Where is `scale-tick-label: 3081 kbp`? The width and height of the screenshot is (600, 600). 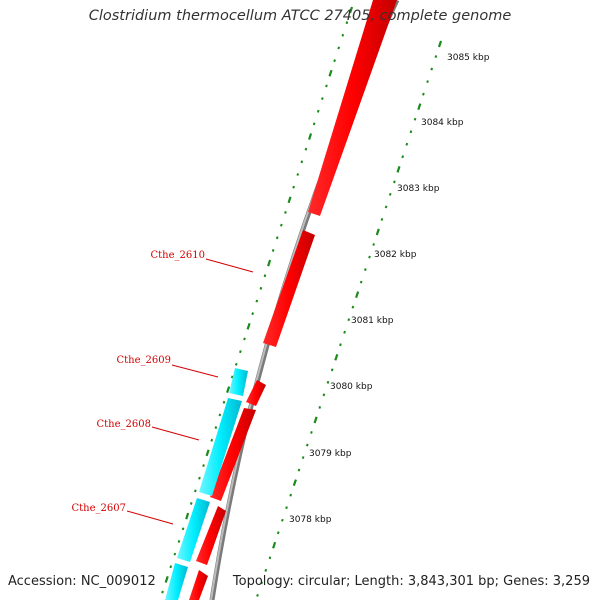
scale-tick-label: 3081 kbp is located at coordinates (372, 321).